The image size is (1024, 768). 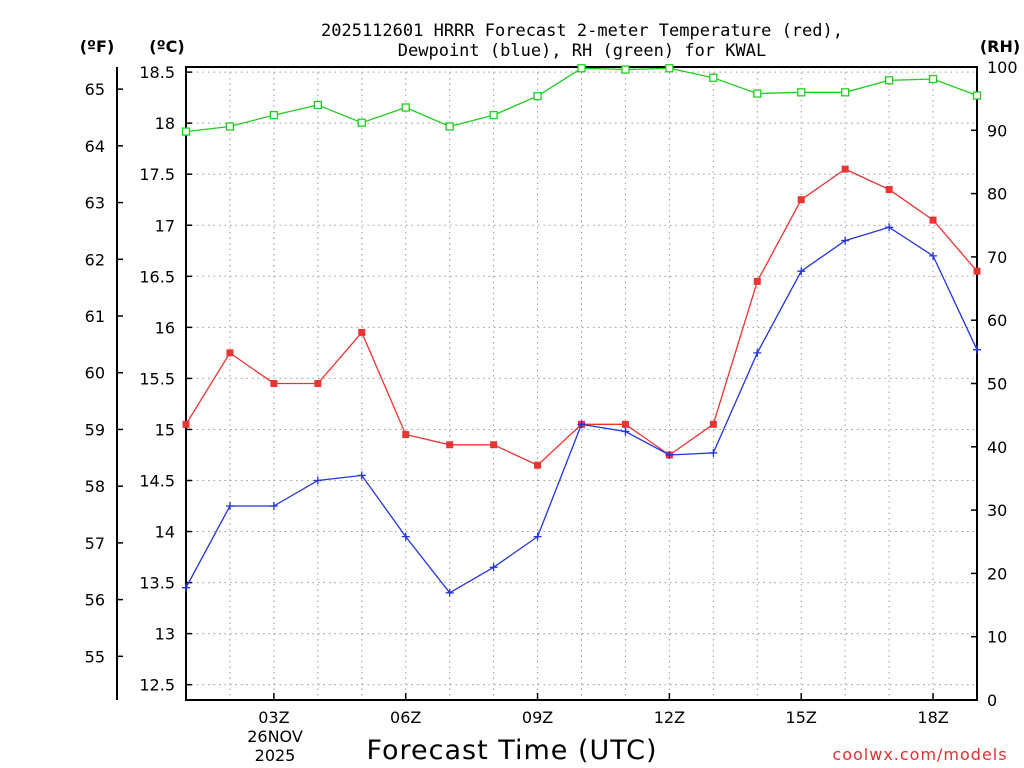 What do you see at coordinates (157, 480) in the screenshot?
I see `celsius-tick-label: 14.5` at bounding box center [157, 480].